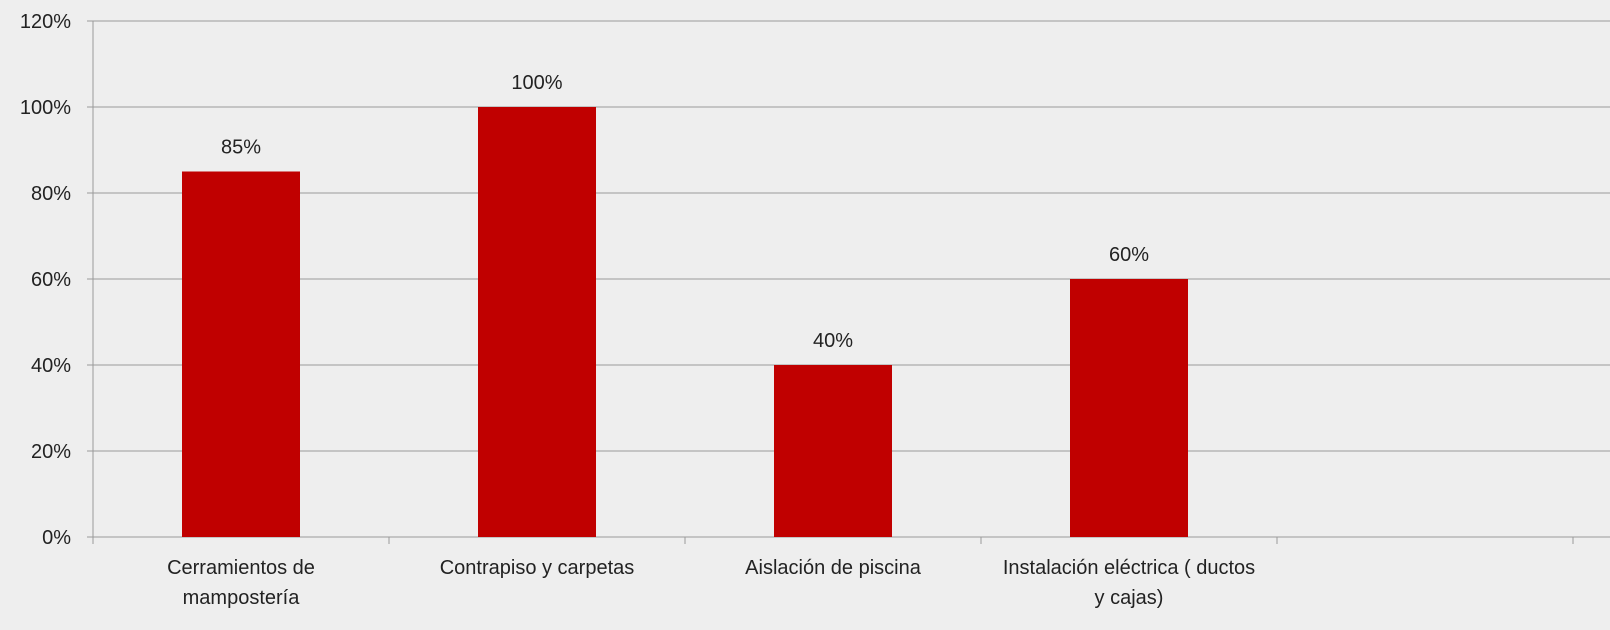 This screenshot has height=630, width=1610. I want to click on y-tick-label: 0%, so click(56, 538).